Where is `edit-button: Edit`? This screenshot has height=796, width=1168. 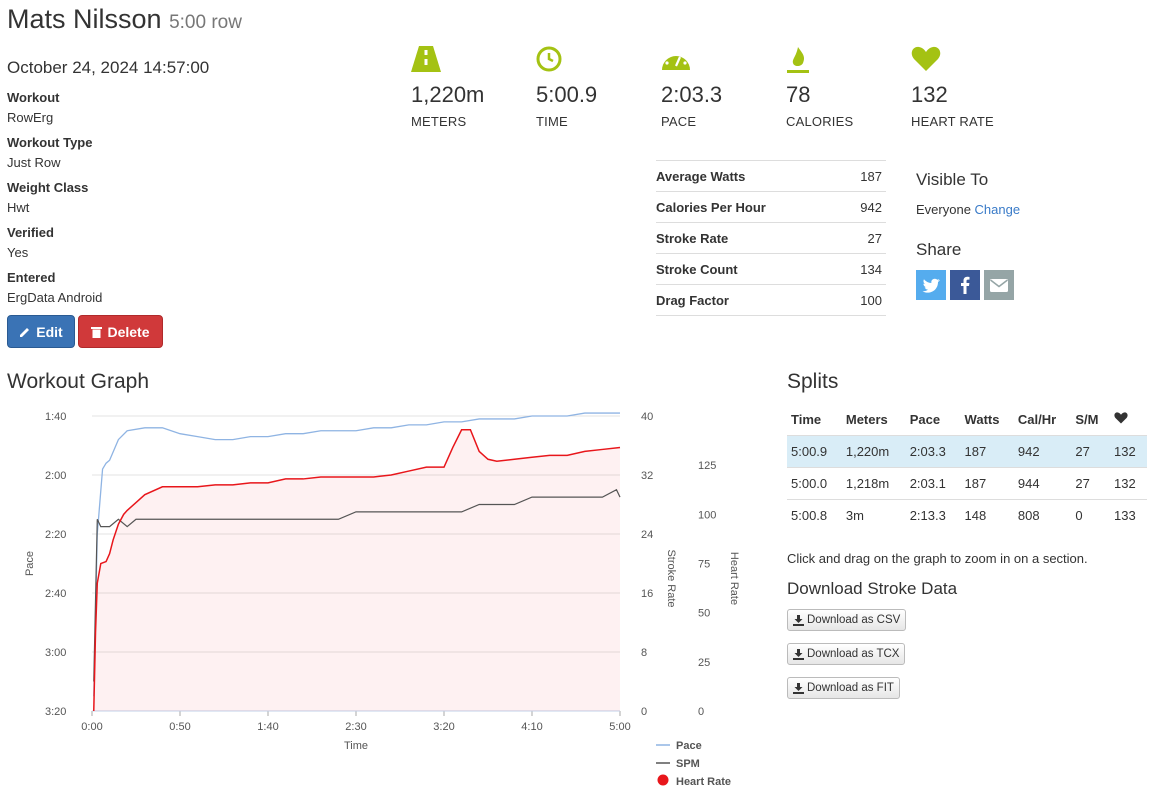 edit-button: Edit is located at coordinates (41, 331).